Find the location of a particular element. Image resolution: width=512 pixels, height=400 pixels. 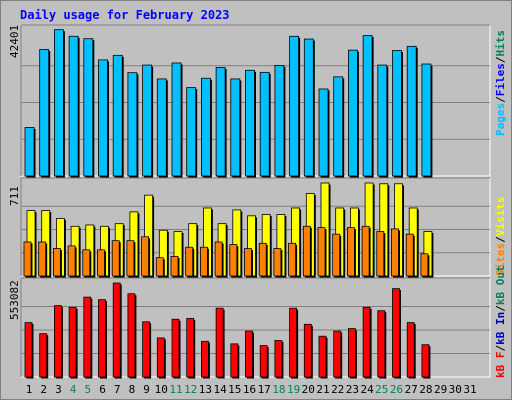

bot-max-label: 553082 is located at coordinates (14, 300).